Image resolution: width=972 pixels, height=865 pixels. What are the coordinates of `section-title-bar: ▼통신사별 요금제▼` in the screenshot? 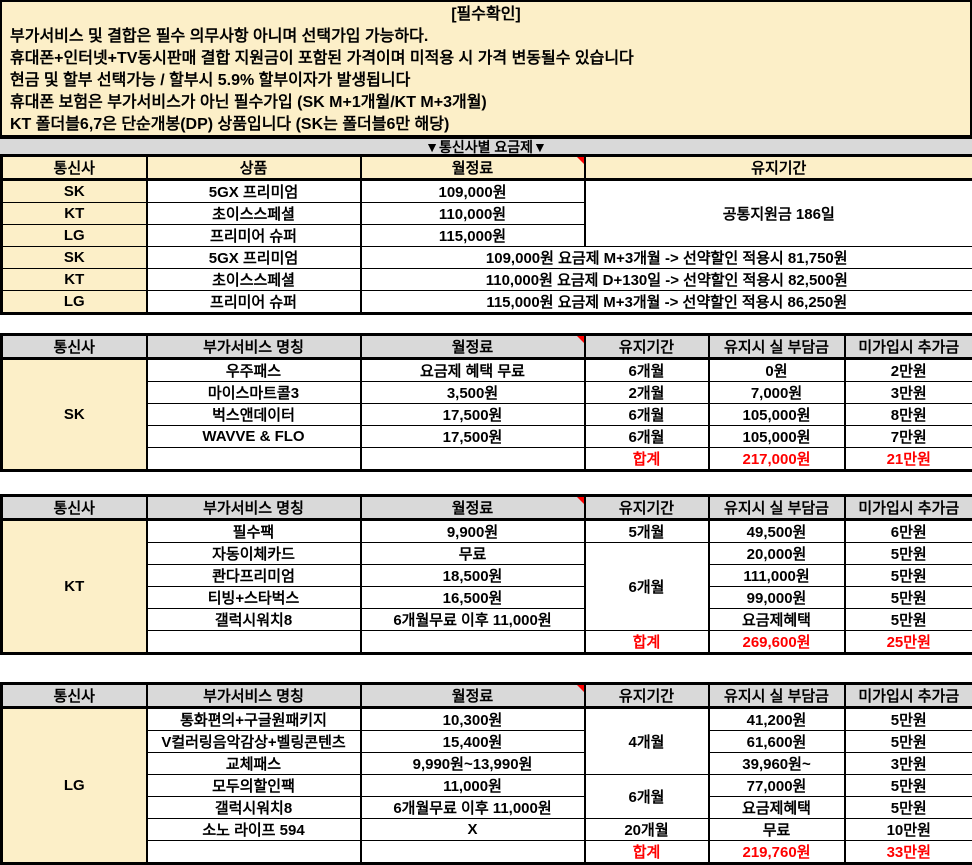 It's located at (486, 145).